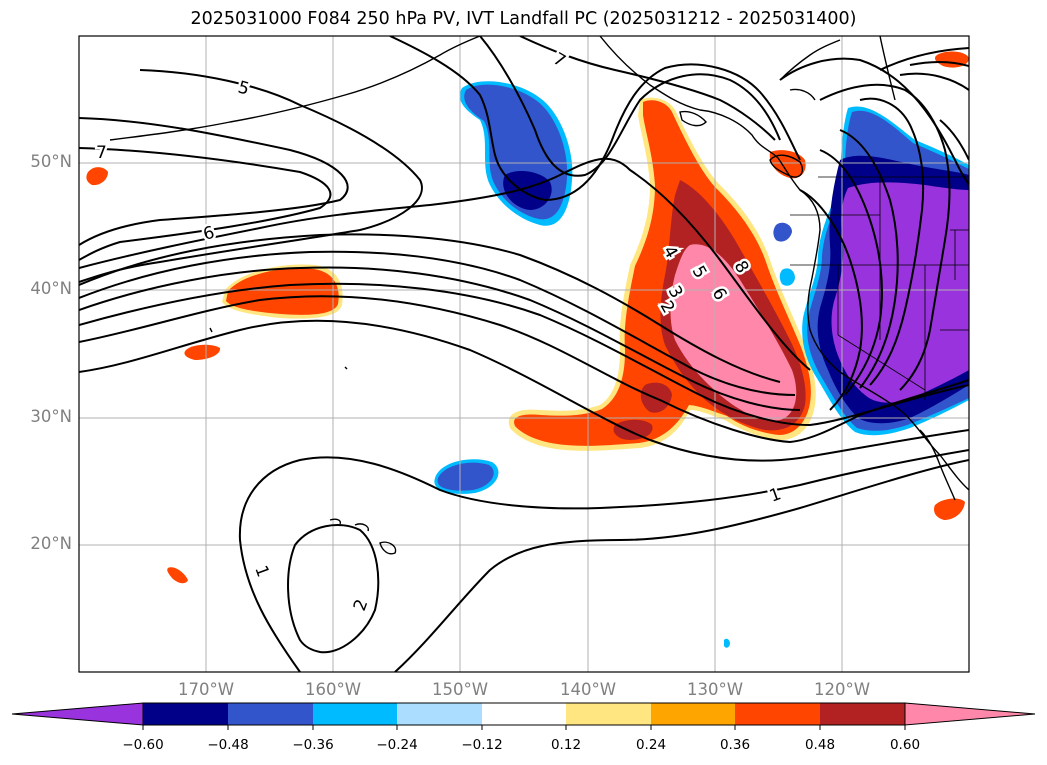 This screenshot has height=765, width=1047. Describe the element at coordinates (51, 416) in the screenshot. I see `lat-label: 30°N` at that location.